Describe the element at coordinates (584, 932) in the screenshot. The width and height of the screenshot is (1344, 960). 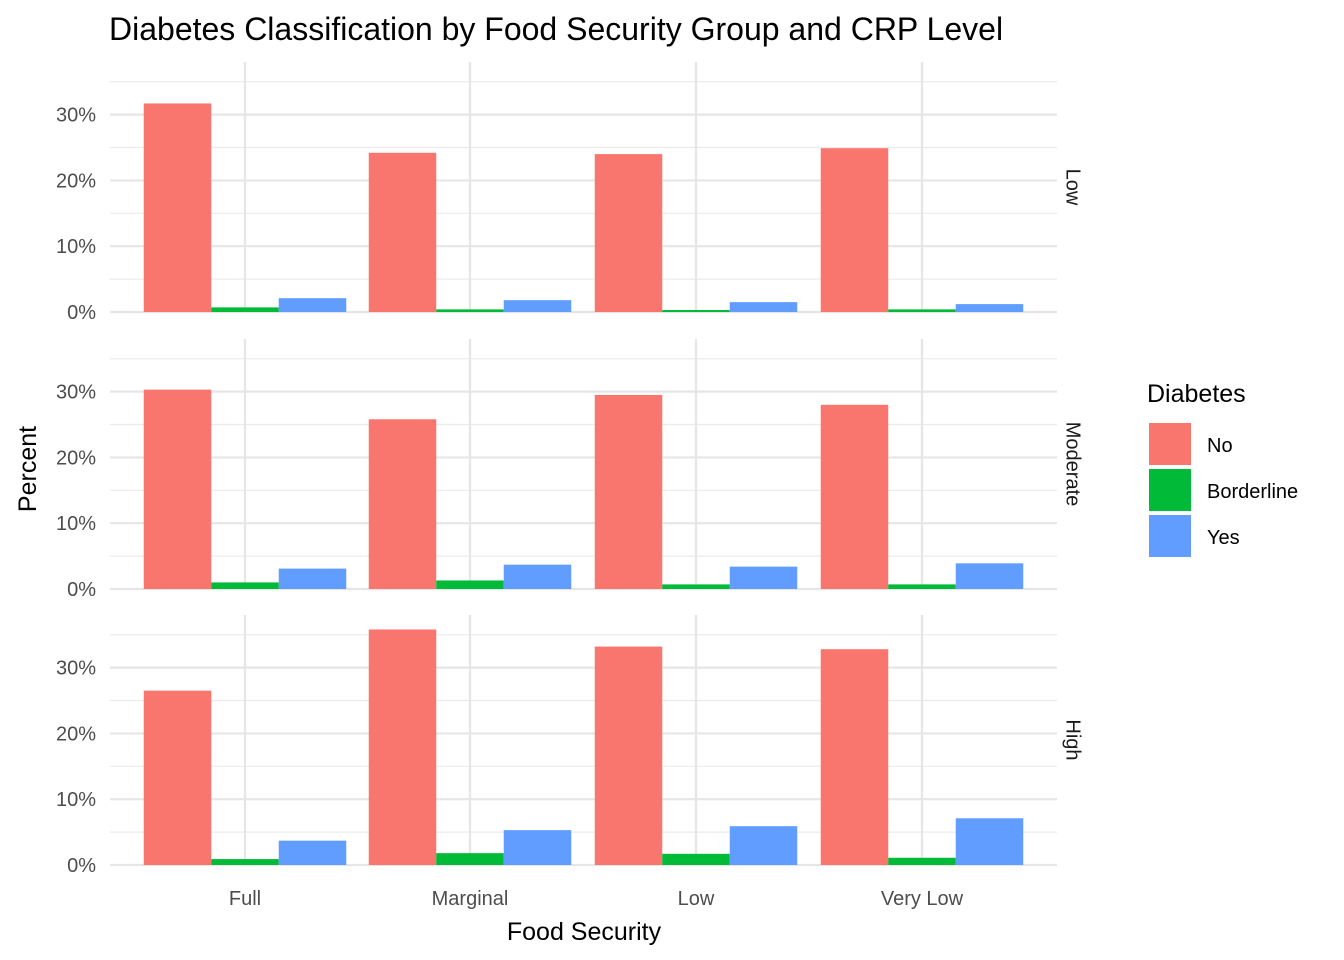
I see `x-axis-title: Food Security` at that location.